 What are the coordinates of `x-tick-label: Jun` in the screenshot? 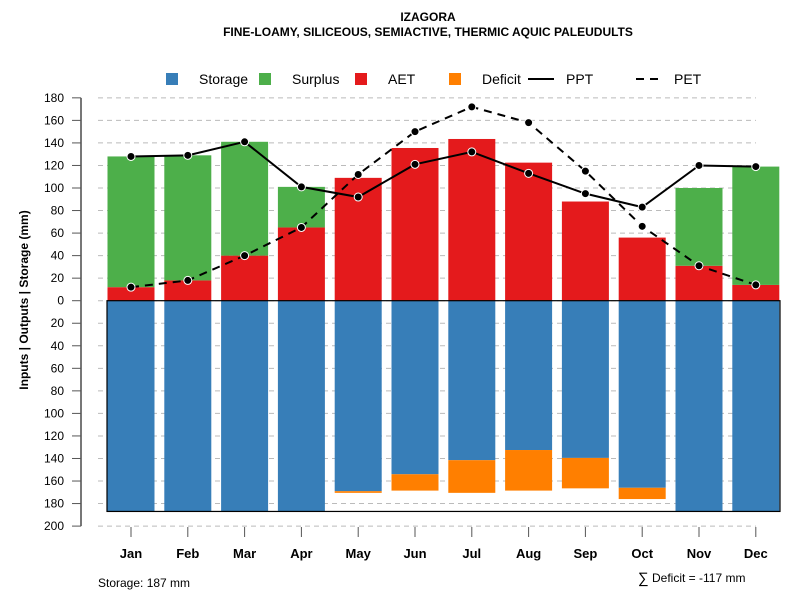 It's located at (414, 553).